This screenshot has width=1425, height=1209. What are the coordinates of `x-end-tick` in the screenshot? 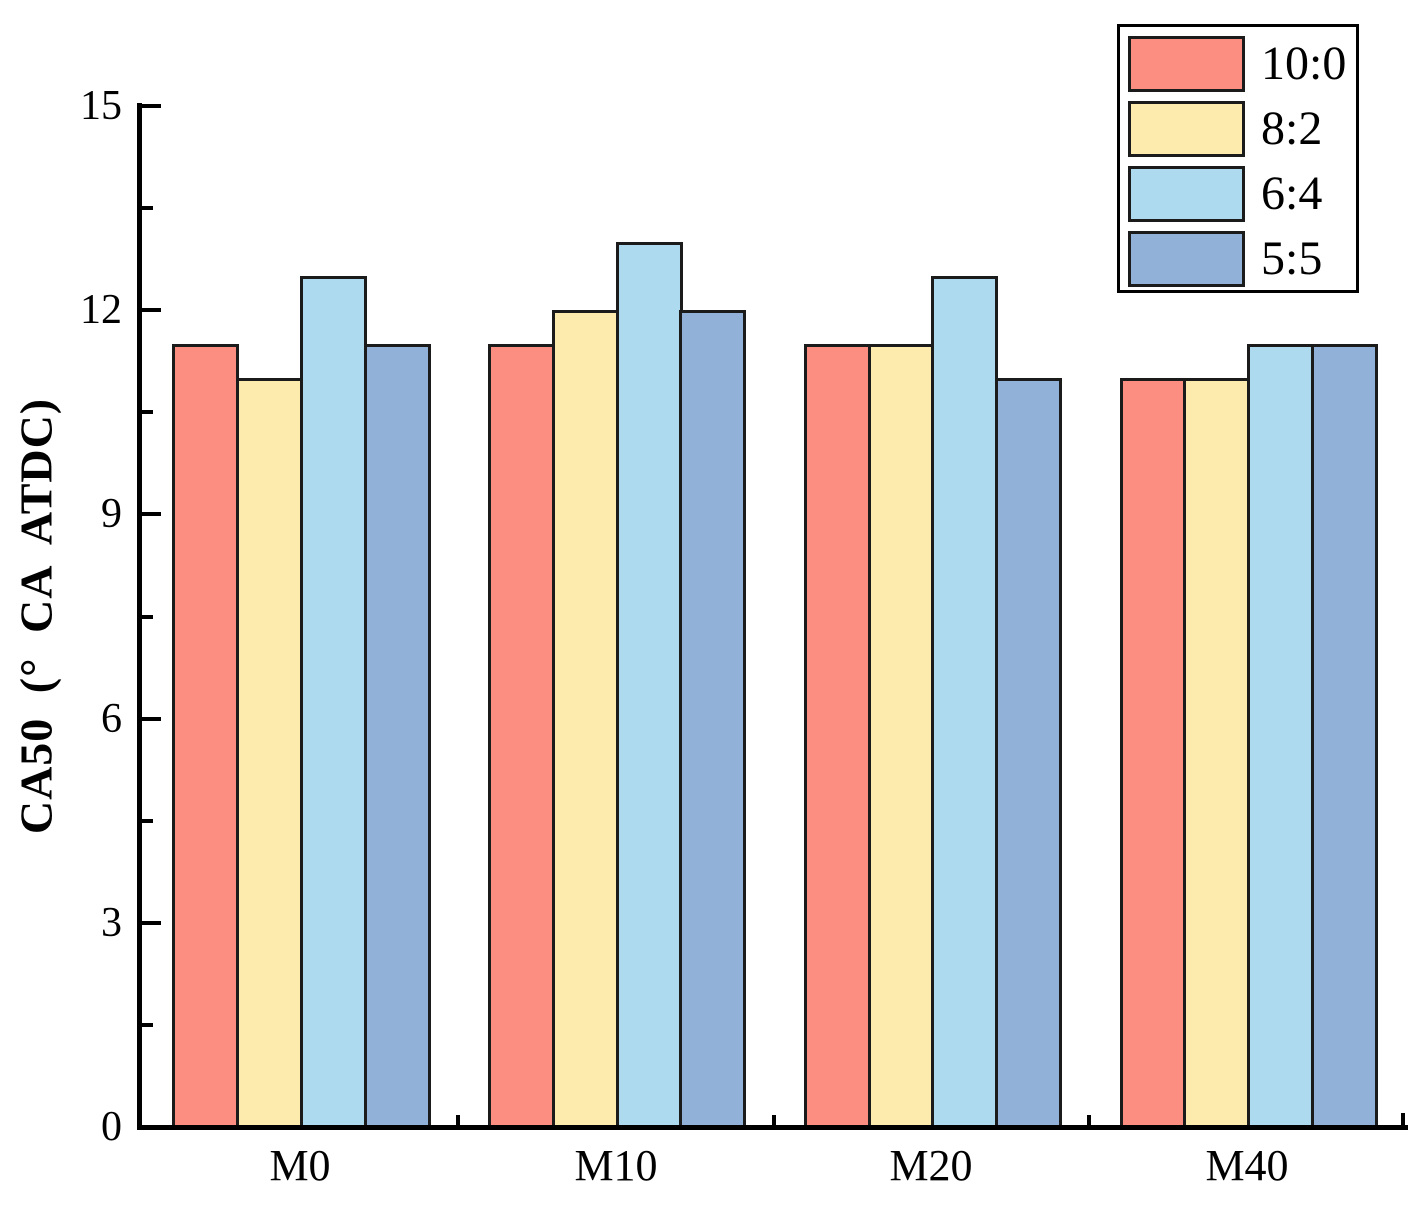 It's located at (1403, 1121).